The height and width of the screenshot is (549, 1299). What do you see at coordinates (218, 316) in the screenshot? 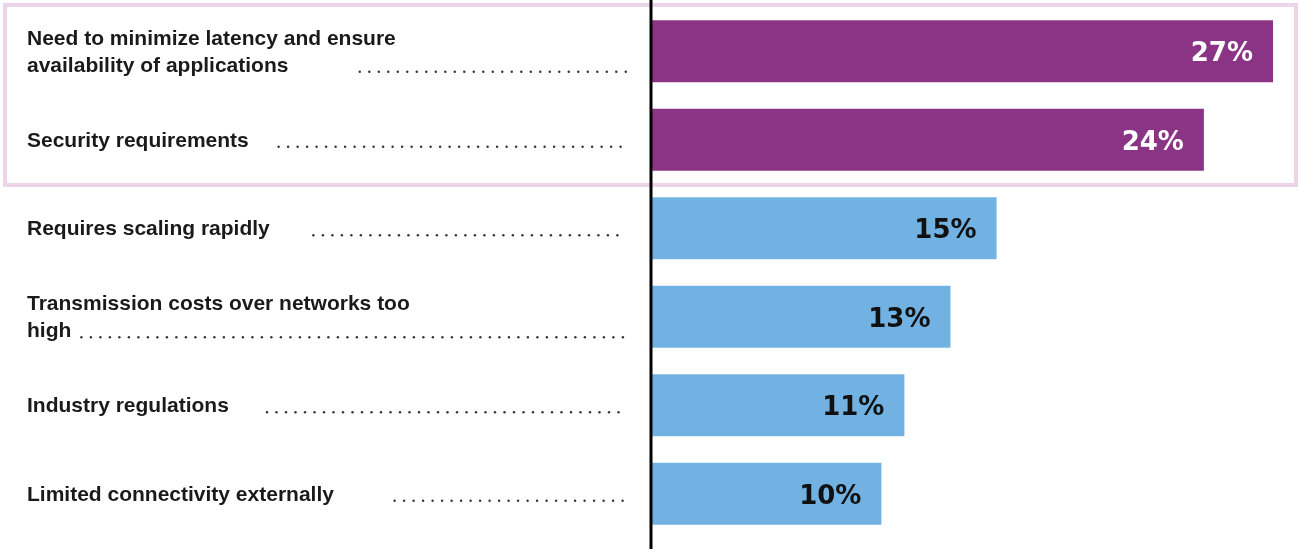
I see `y-tick-label: Transmission costs over networks too high` at bounding box center [218, 316].